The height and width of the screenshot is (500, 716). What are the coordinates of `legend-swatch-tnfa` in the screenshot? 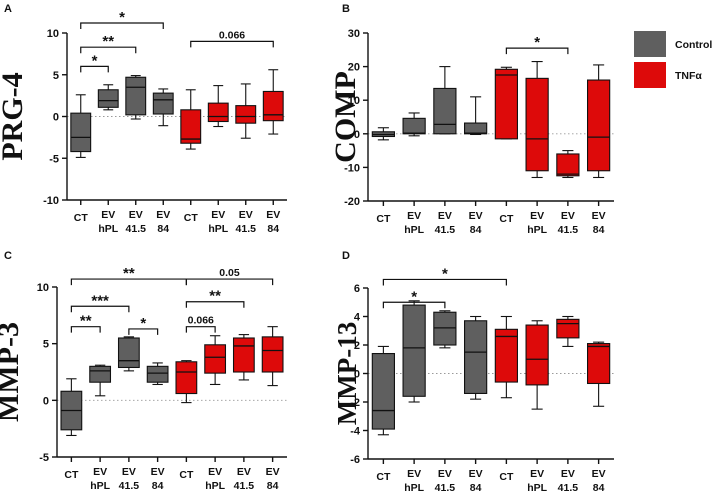 It's located at (650, 75).